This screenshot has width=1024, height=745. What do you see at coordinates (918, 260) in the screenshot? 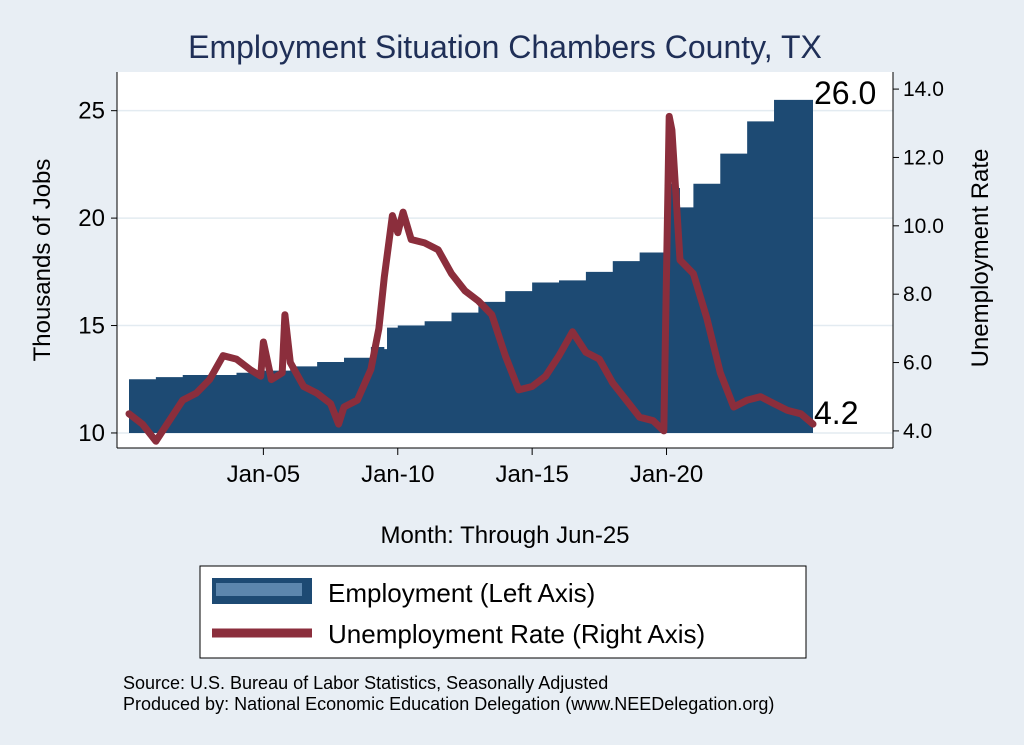
I see `y-right-tick-group: 4.0 6.0 8.0 10.0 12.0 14.0` at bounding box center [918, 260].